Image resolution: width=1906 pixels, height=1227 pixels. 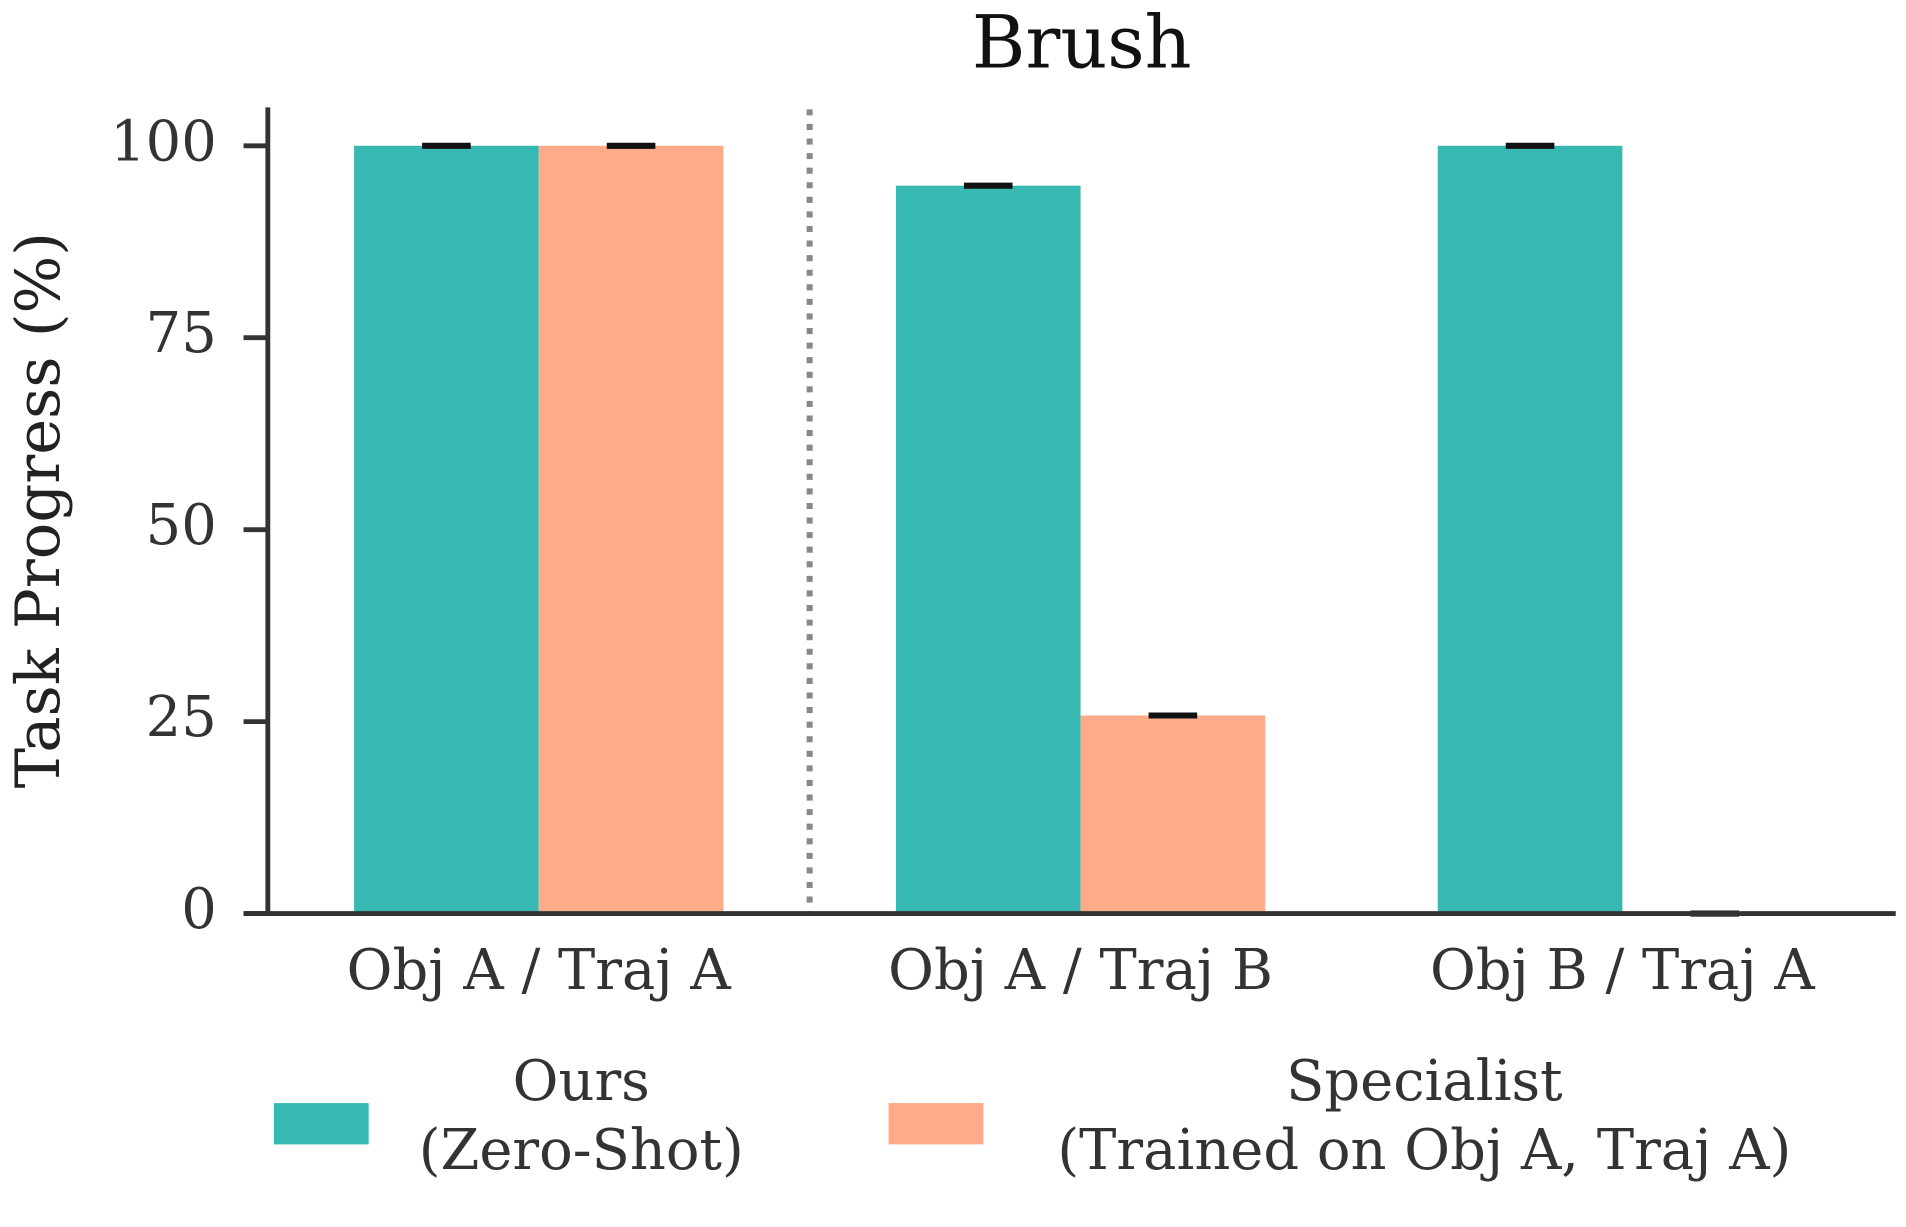 I want to click on y-tick-label: 75, so click(x=181, y=333).